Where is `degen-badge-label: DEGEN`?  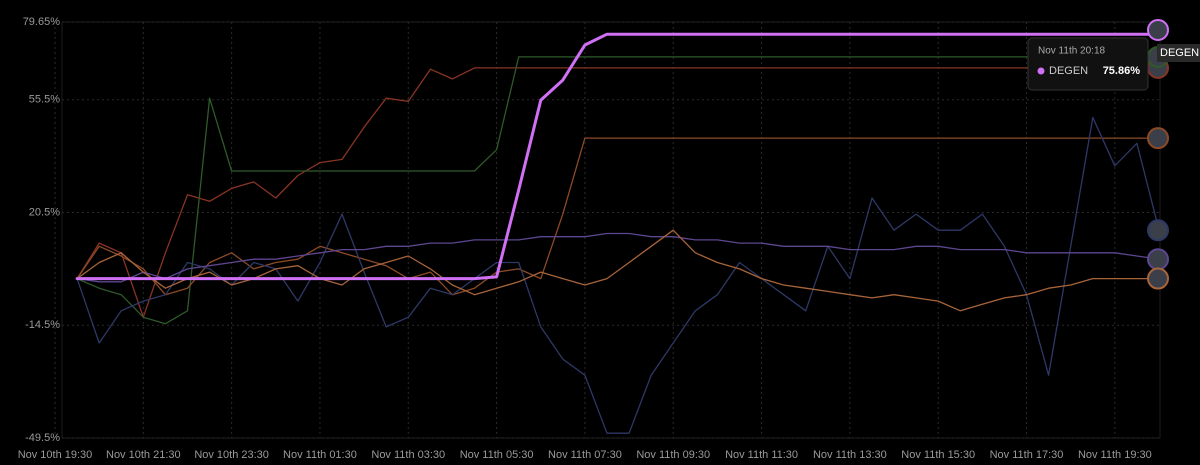 degen-badge-label: DEGEN is located at coordinates (1179, 53).